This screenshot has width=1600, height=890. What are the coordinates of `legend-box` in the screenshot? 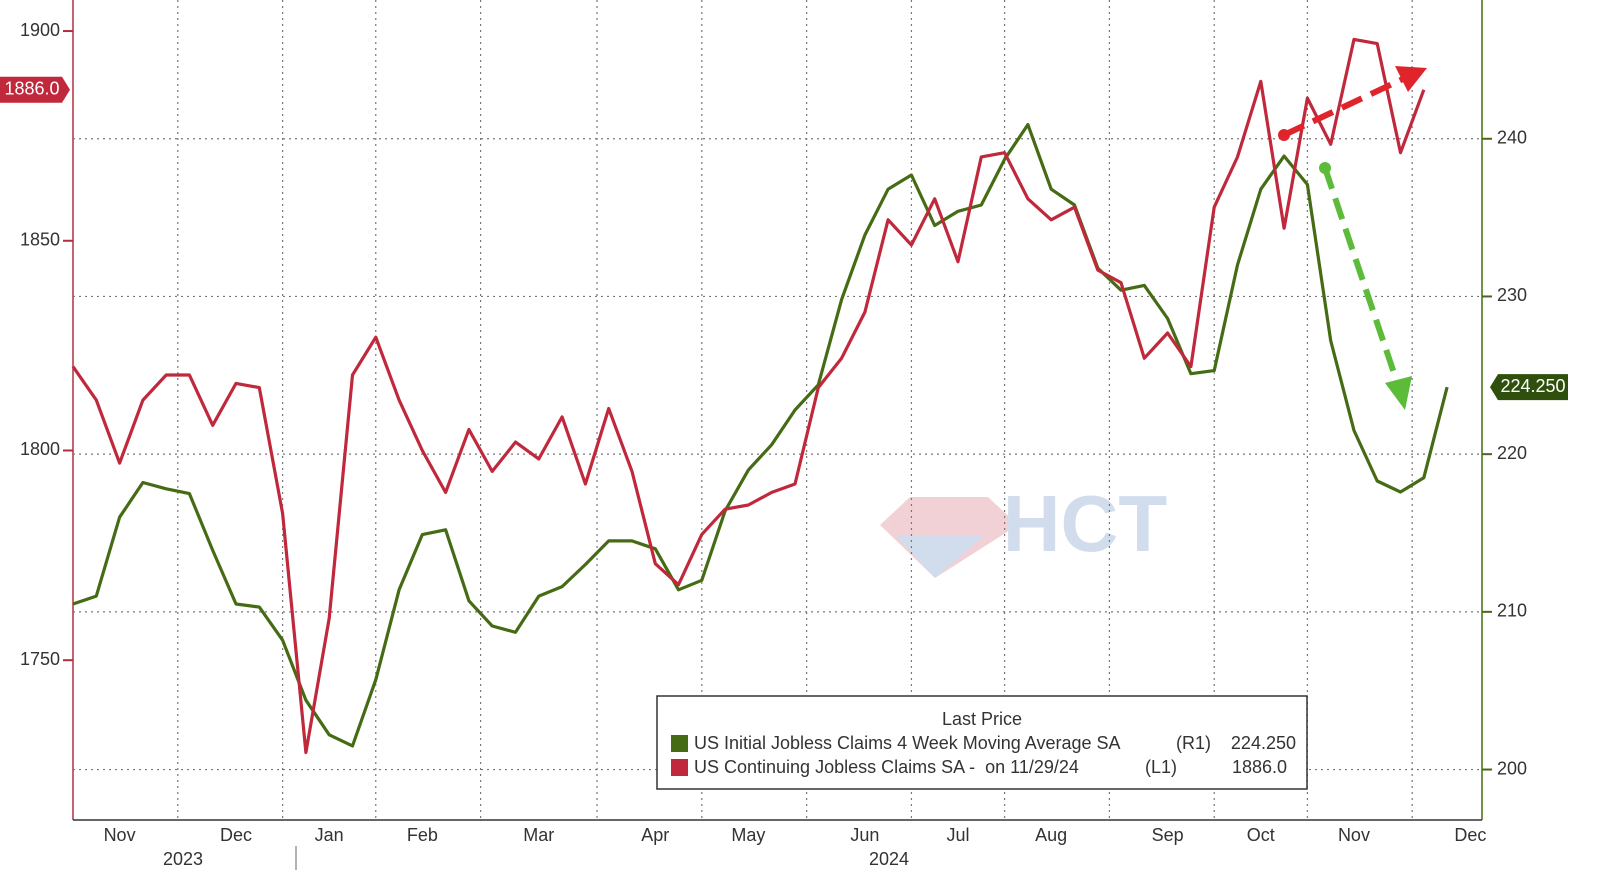 It's located at (982, 742).